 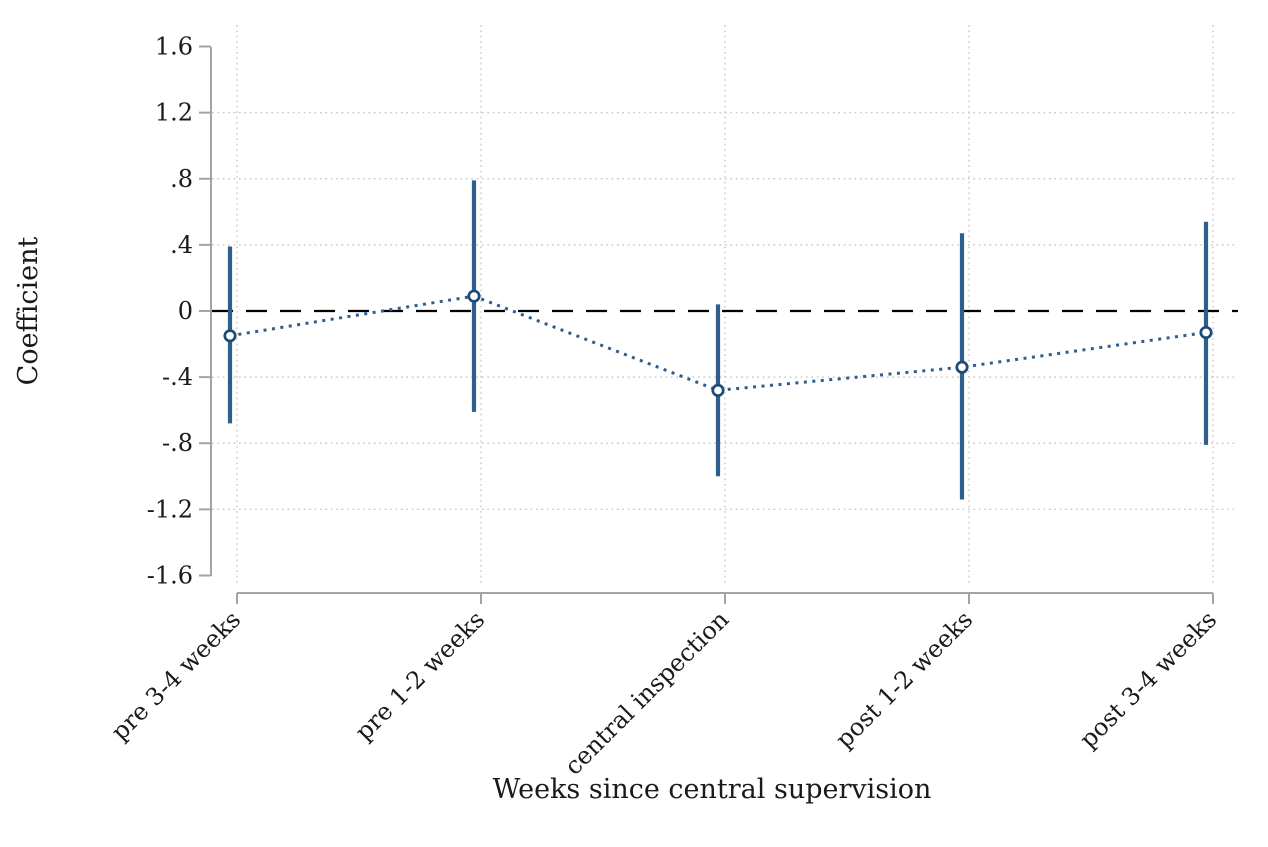 What do you see at coordinates (177, 377) in the screenshot?
I see `y-tick-label: -.4` at bounding box center [177, 377].